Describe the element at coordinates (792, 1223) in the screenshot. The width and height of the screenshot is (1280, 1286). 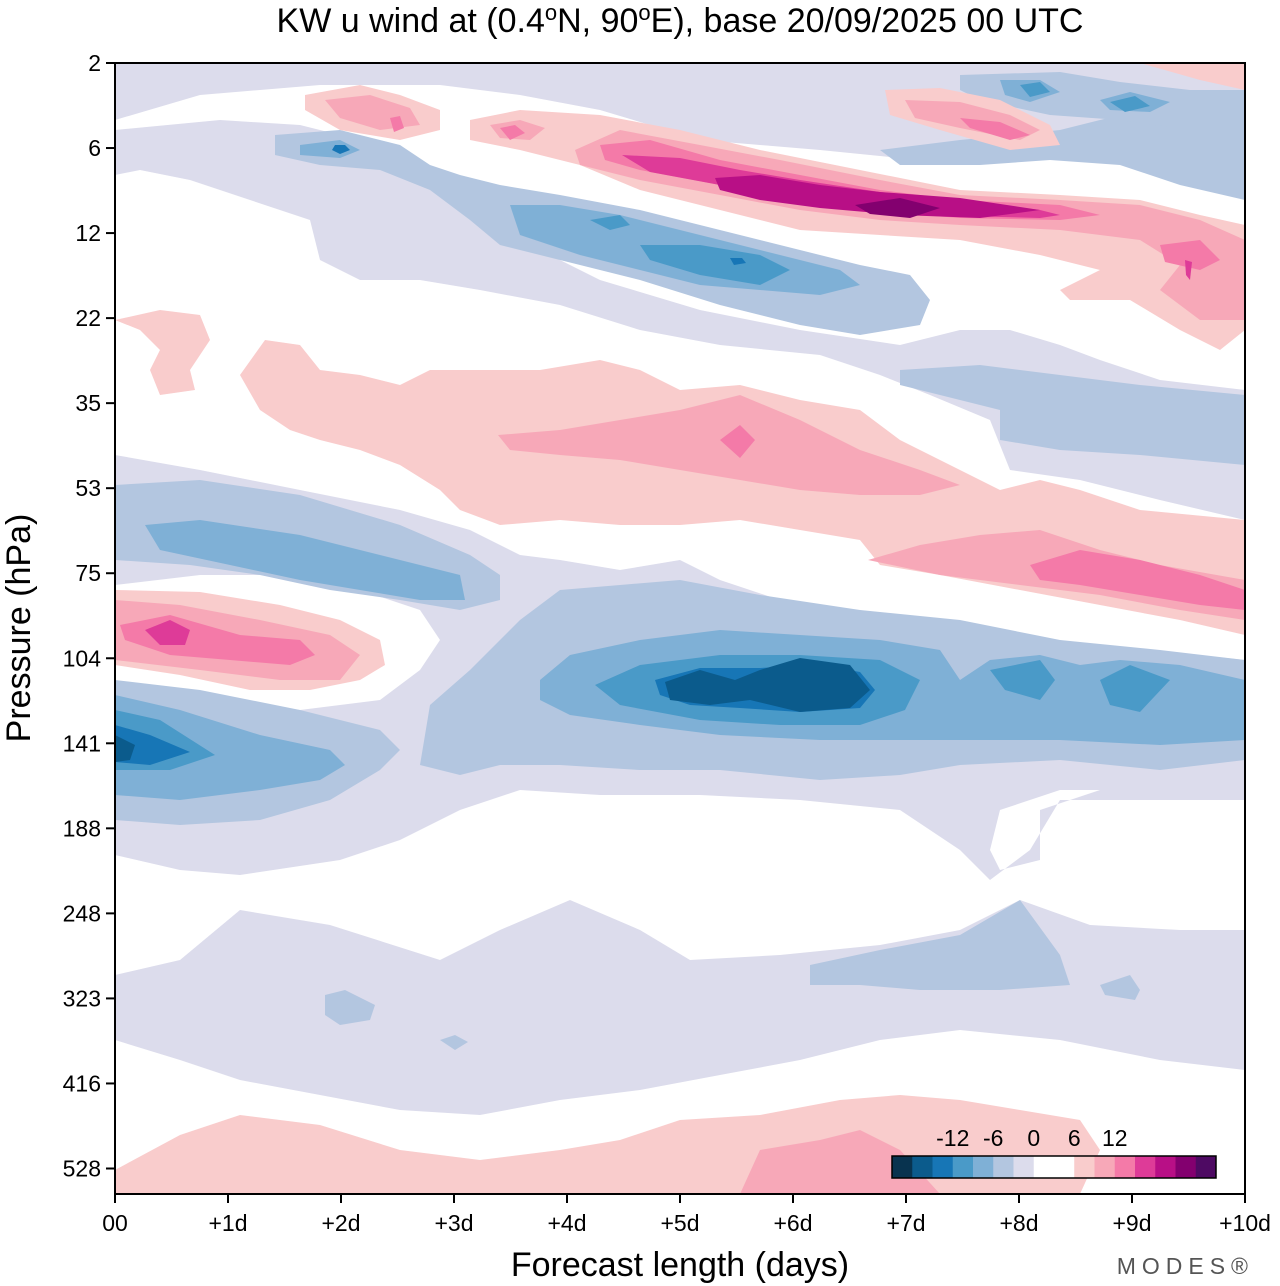
I see `x-tick-label: +6d` at that location.